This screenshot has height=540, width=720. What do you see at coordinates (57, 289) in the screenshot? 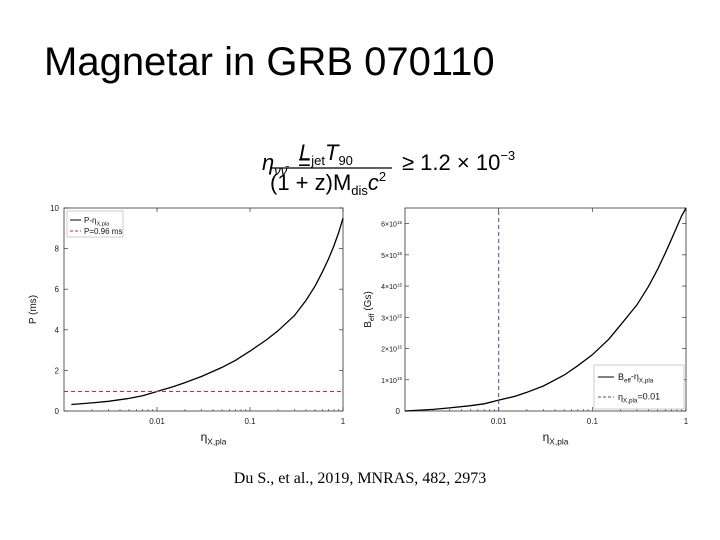
I see `y-tick-label: 6` at bounding box center [57, 289].